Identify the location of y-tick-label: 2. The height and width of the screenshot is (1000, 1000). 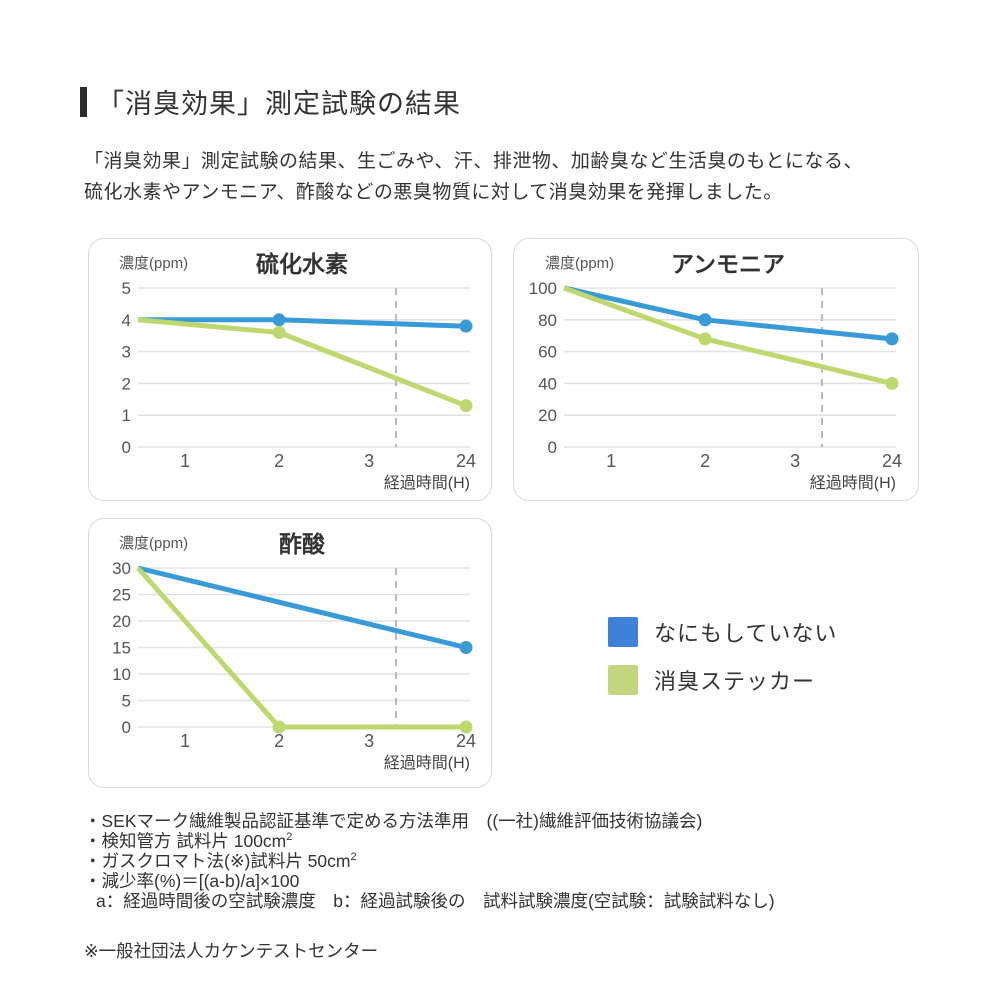
(126, 383).